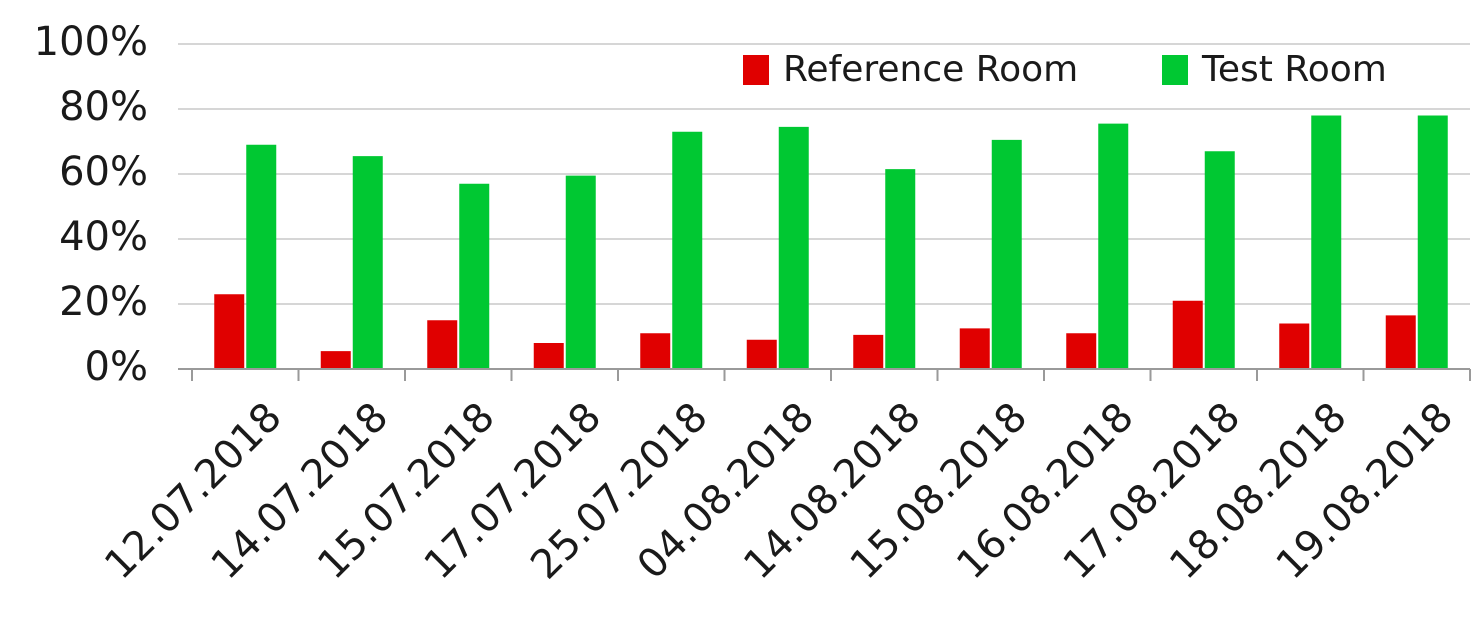 This screenshot has width=1483, height=621. Describe the element at coordinates (687, 250) in the screenshot. I see `bar-test-room-25.07.2018` at that location.